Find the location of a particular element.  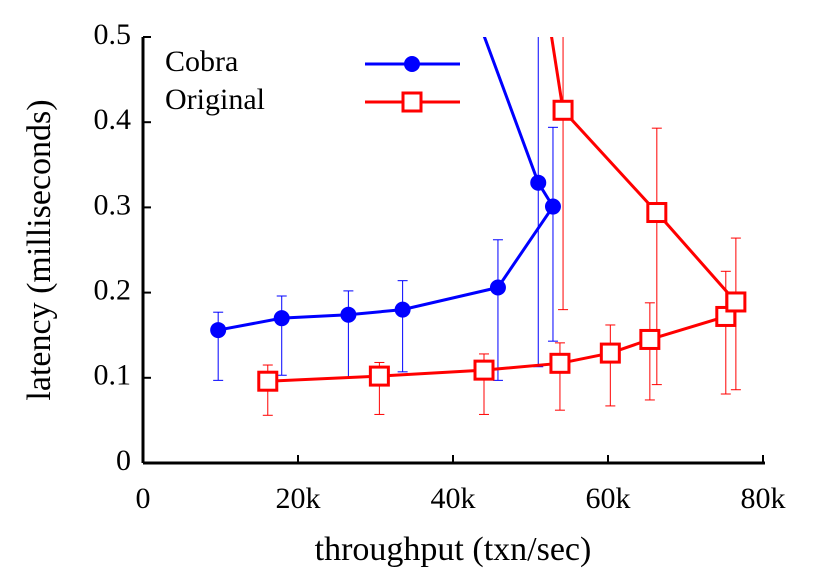

y-tick-label: 0.5 is located at coordinates (113, 34).